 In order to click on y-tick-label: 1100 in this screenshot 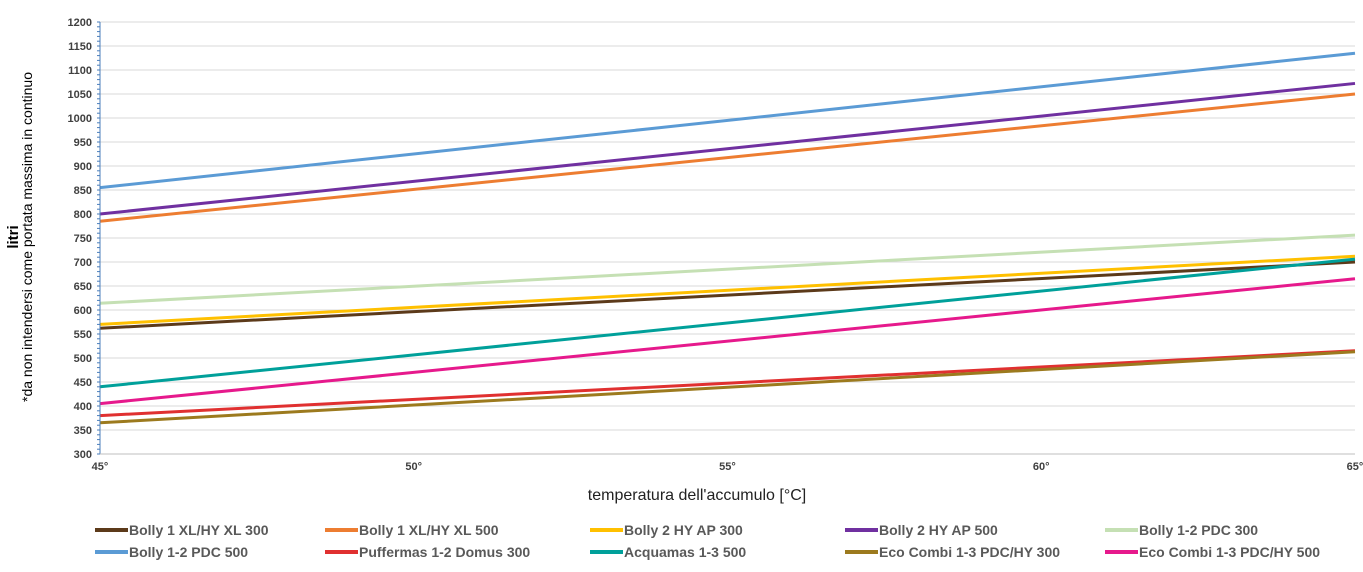, I will do `click(80, 71)`.